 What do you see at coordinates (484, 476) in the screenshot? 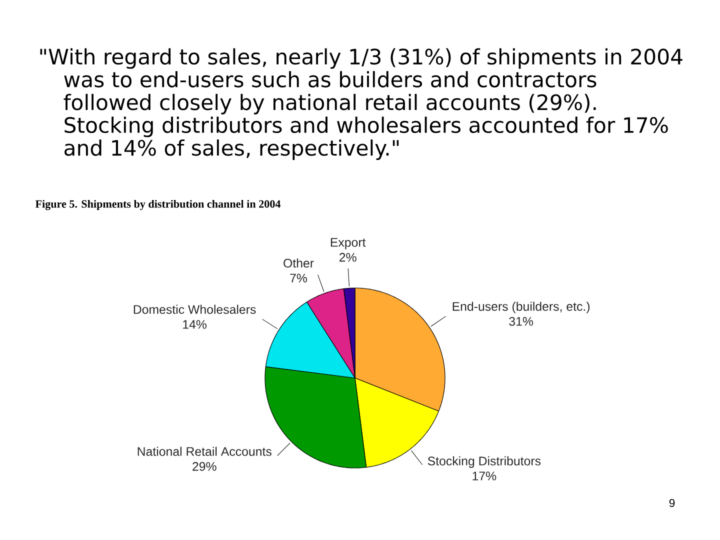
I see `data-label: 17%` at bounding box center [484, 476].